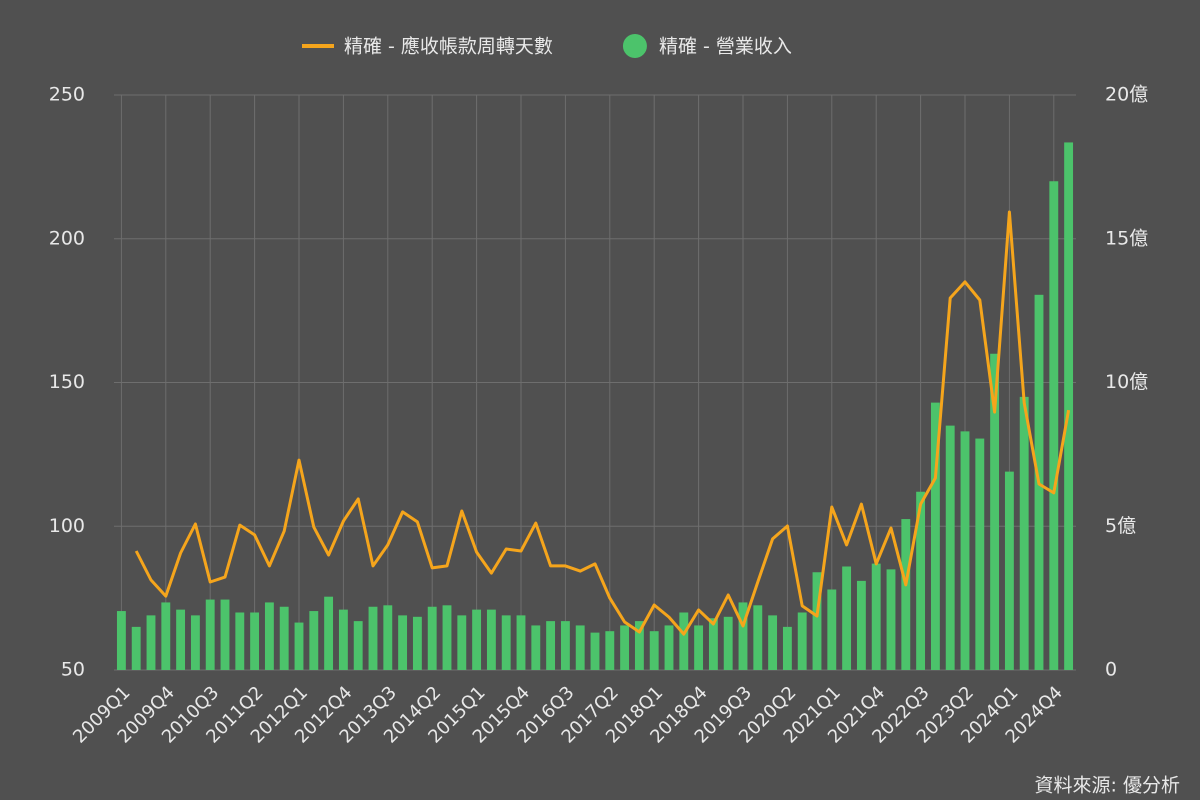  Describe the element at coordinates (1107, 786) in the screenshot. I see `source-note: 資料來源: 優分析` at that location.